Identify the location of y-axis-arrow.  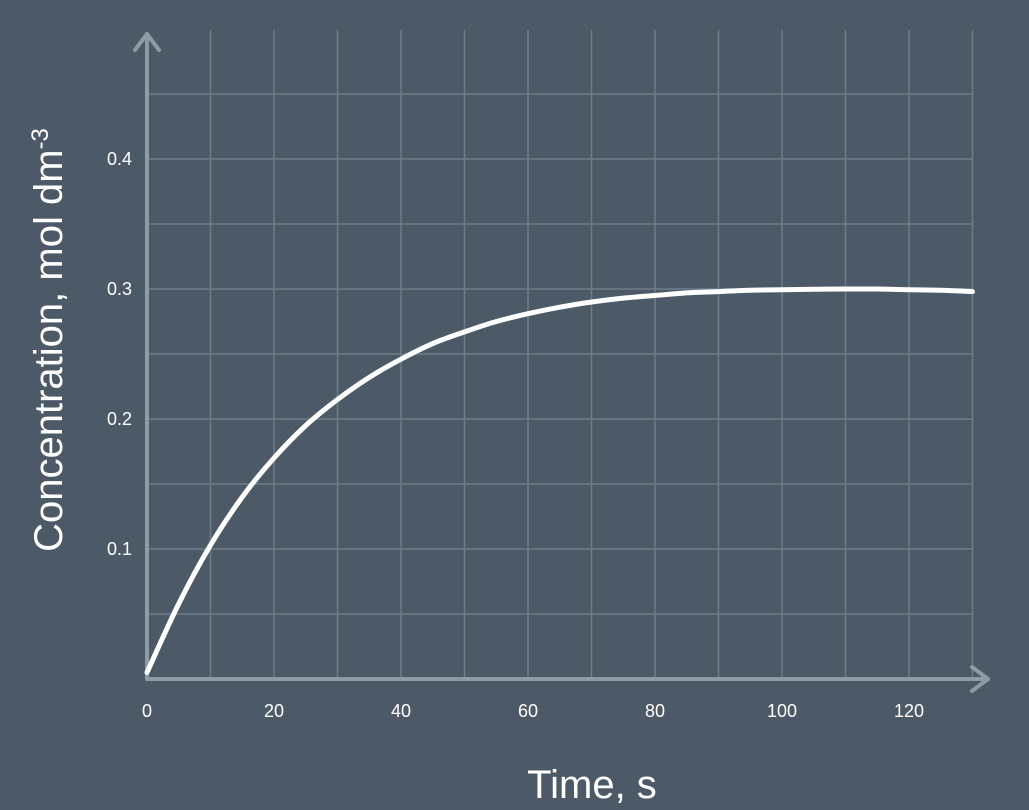
(147, 42).